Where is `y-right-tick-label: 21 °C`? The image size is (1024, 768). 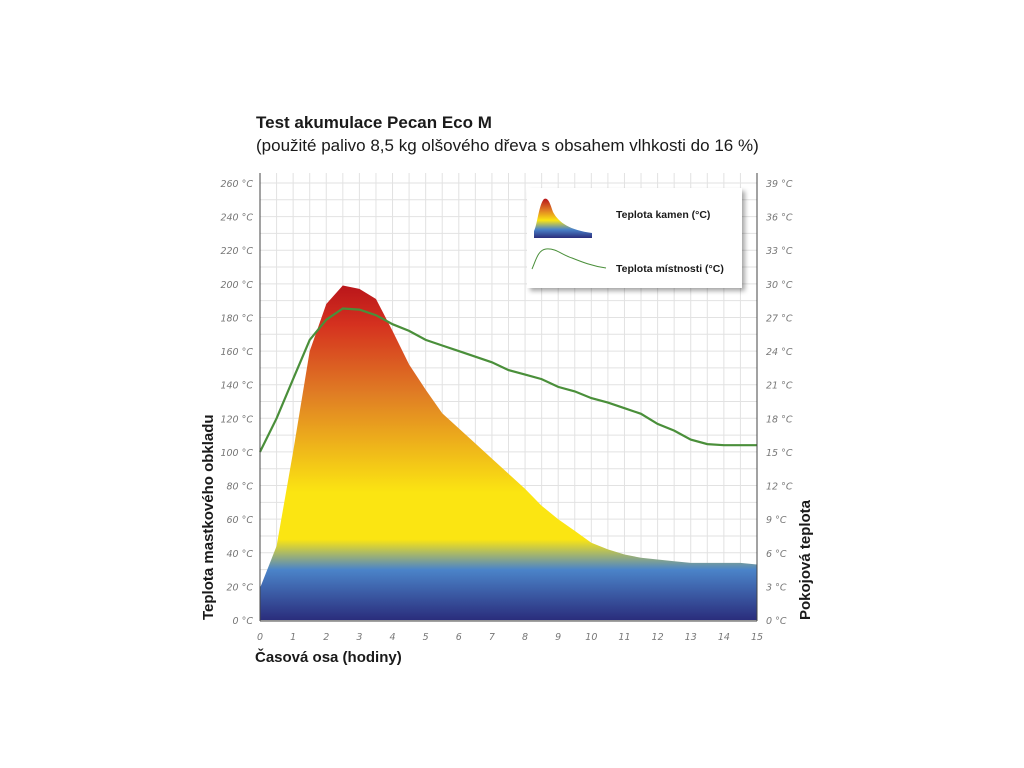
y-right-tick-label: 21 °C is located at coordinates (779, 386).